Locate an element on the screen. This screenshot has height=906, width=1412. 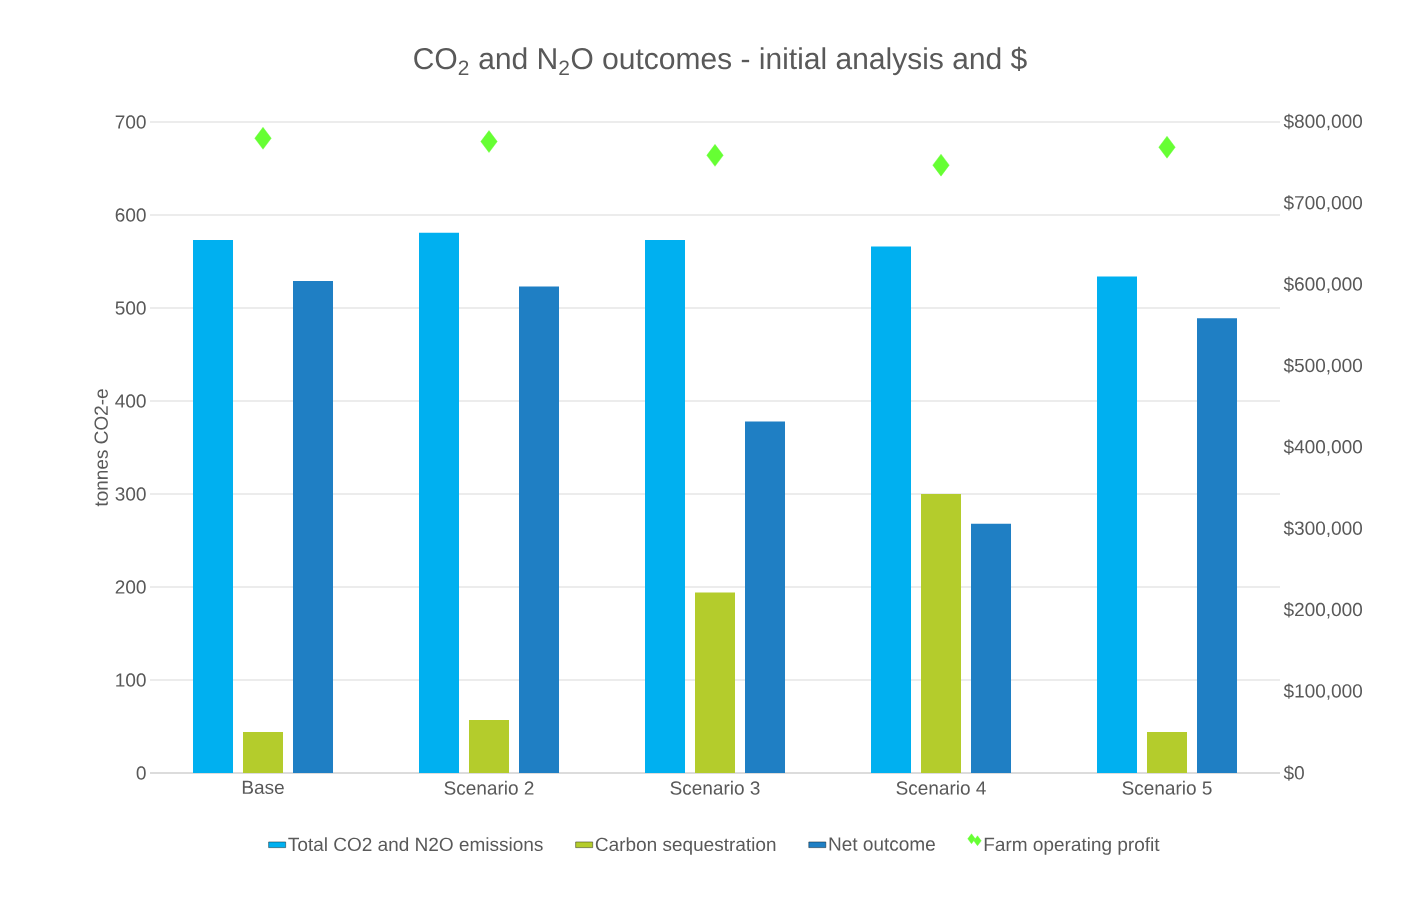
y2-tick-label: $300,000 is located at coordinates (1323, 529).